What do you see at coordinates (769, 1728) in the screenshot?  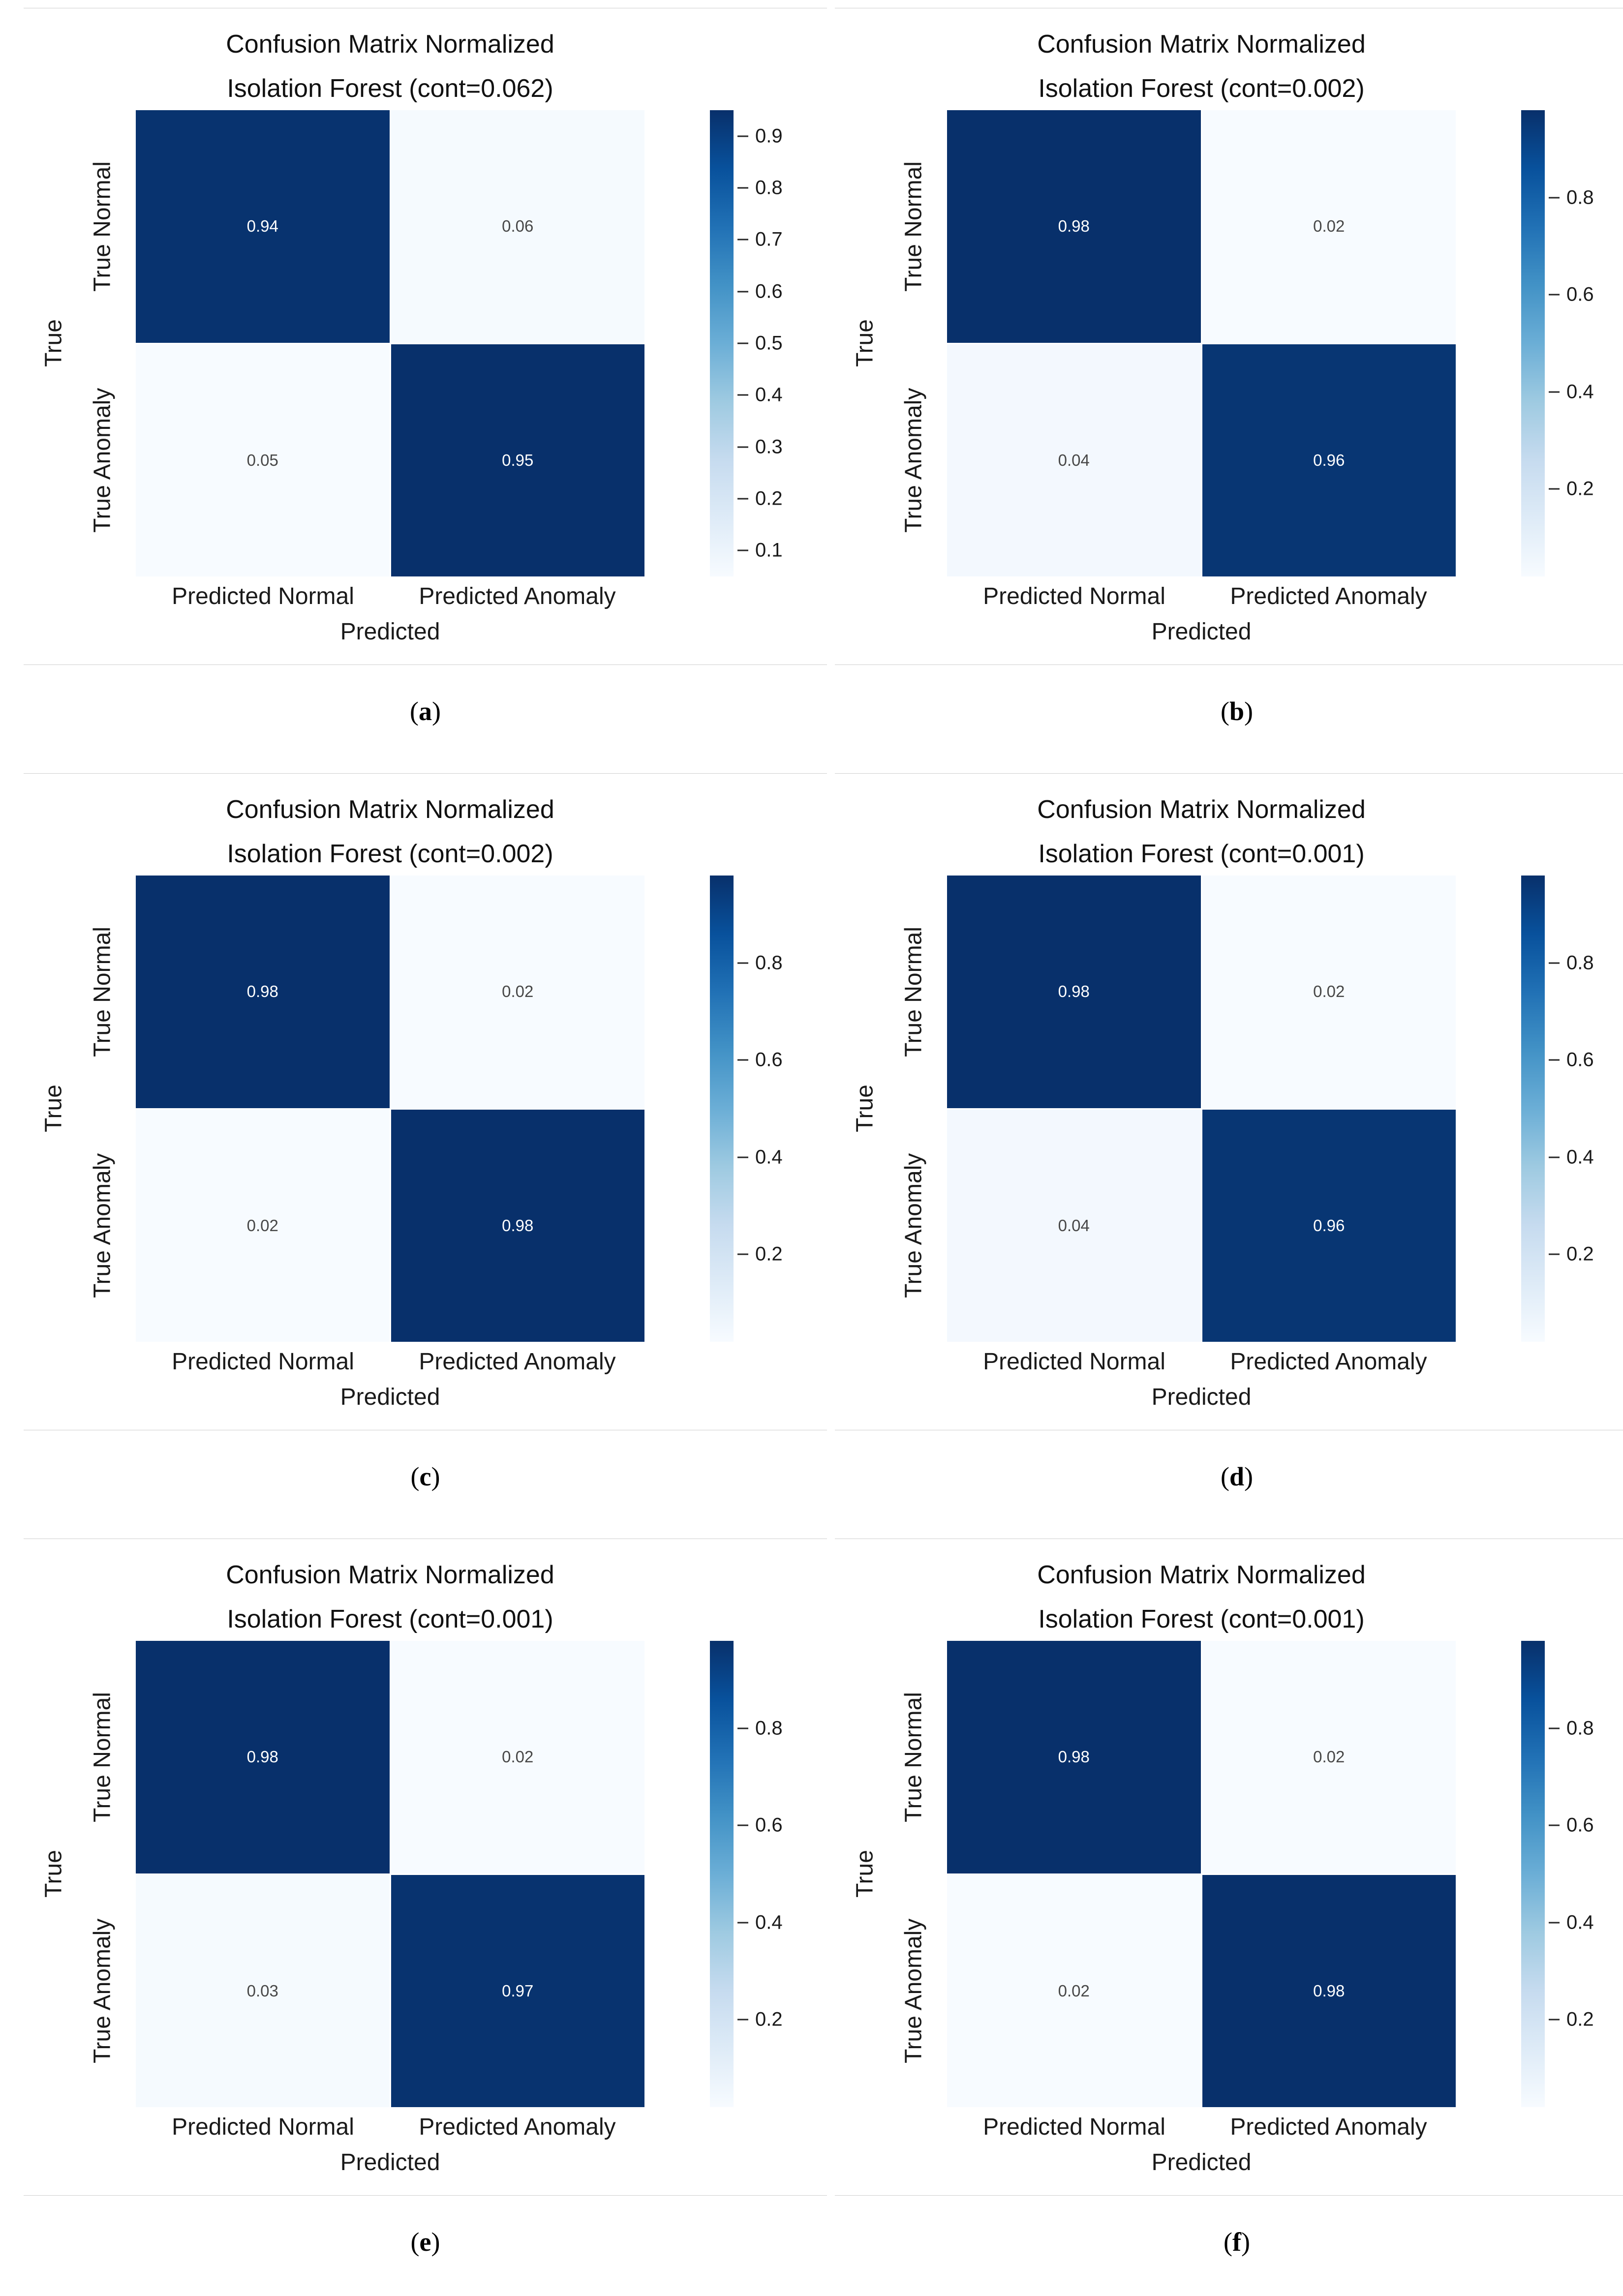 I see `colorbar-tick-label: 0.8` at bounding box center [769, 1728].